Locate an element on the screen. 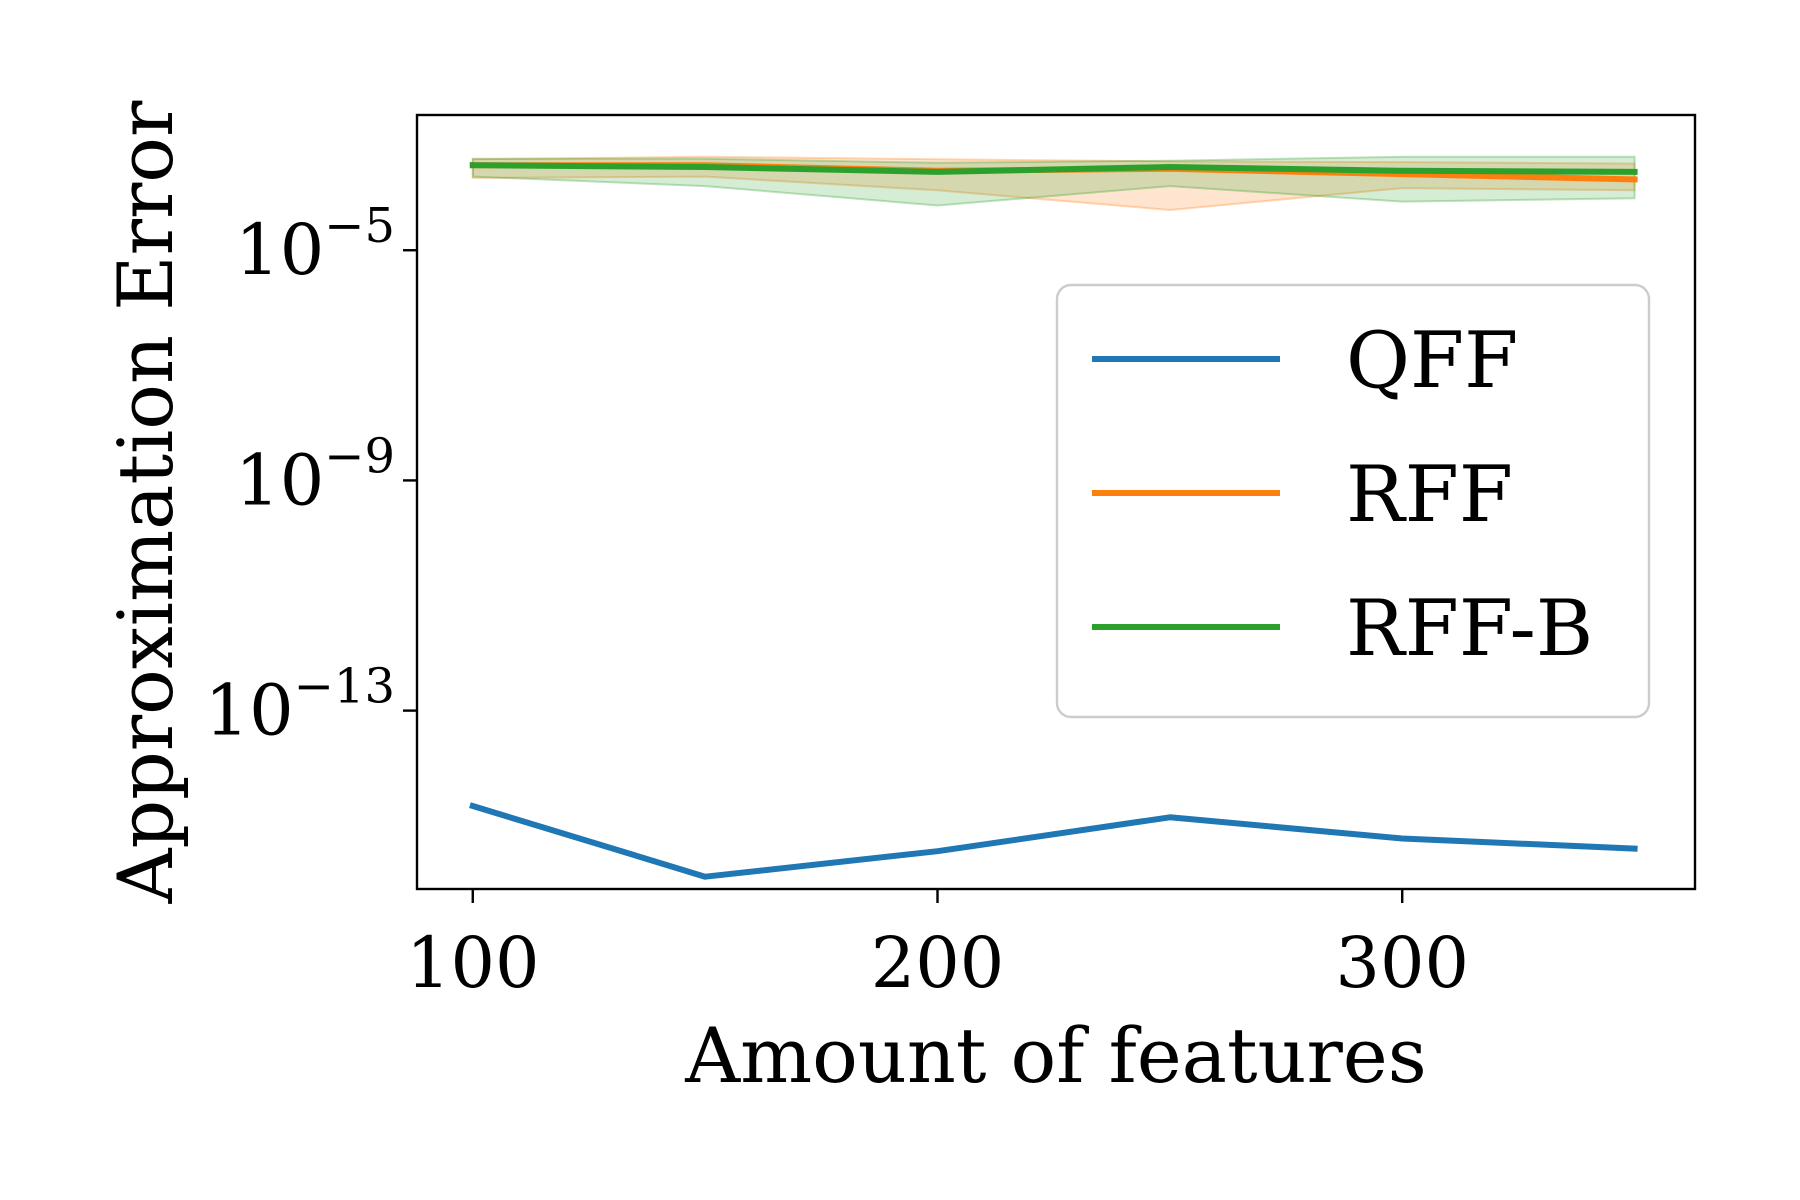 This screenshot has width=1800, height=1200. x-tick-label: 100 is located at coordinates (473, 963).